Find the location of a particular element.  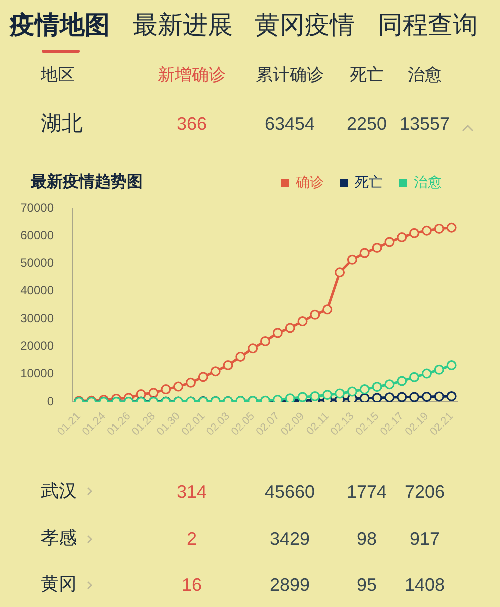

y-tick-label: 0 is located at coordinates (50, 401).